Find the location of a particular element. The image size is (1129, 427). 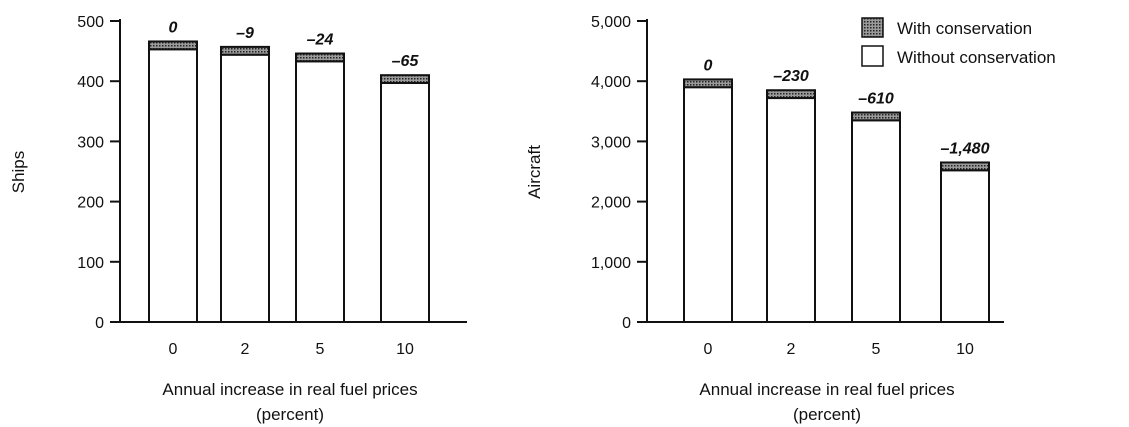

ships-y-tick-label: 200 is located at coordinates (90, 203).